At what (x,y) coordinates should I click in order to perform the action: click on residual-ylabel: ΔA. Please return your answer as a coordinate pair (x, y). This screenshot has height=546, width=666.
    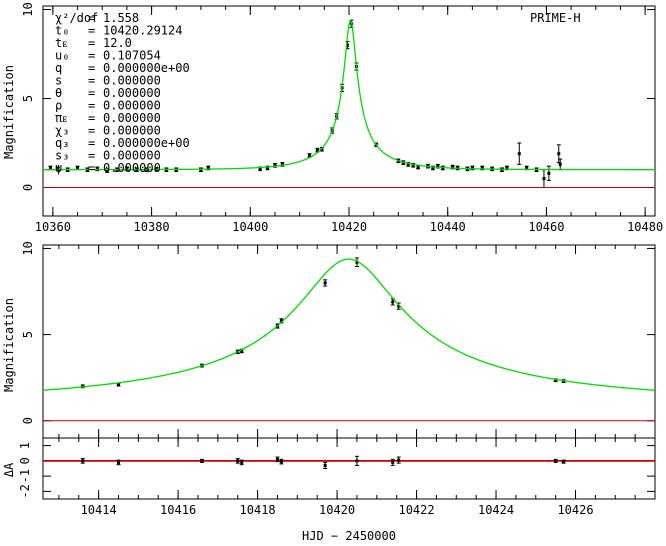
    Looking at the image, I should click on (9, 469).